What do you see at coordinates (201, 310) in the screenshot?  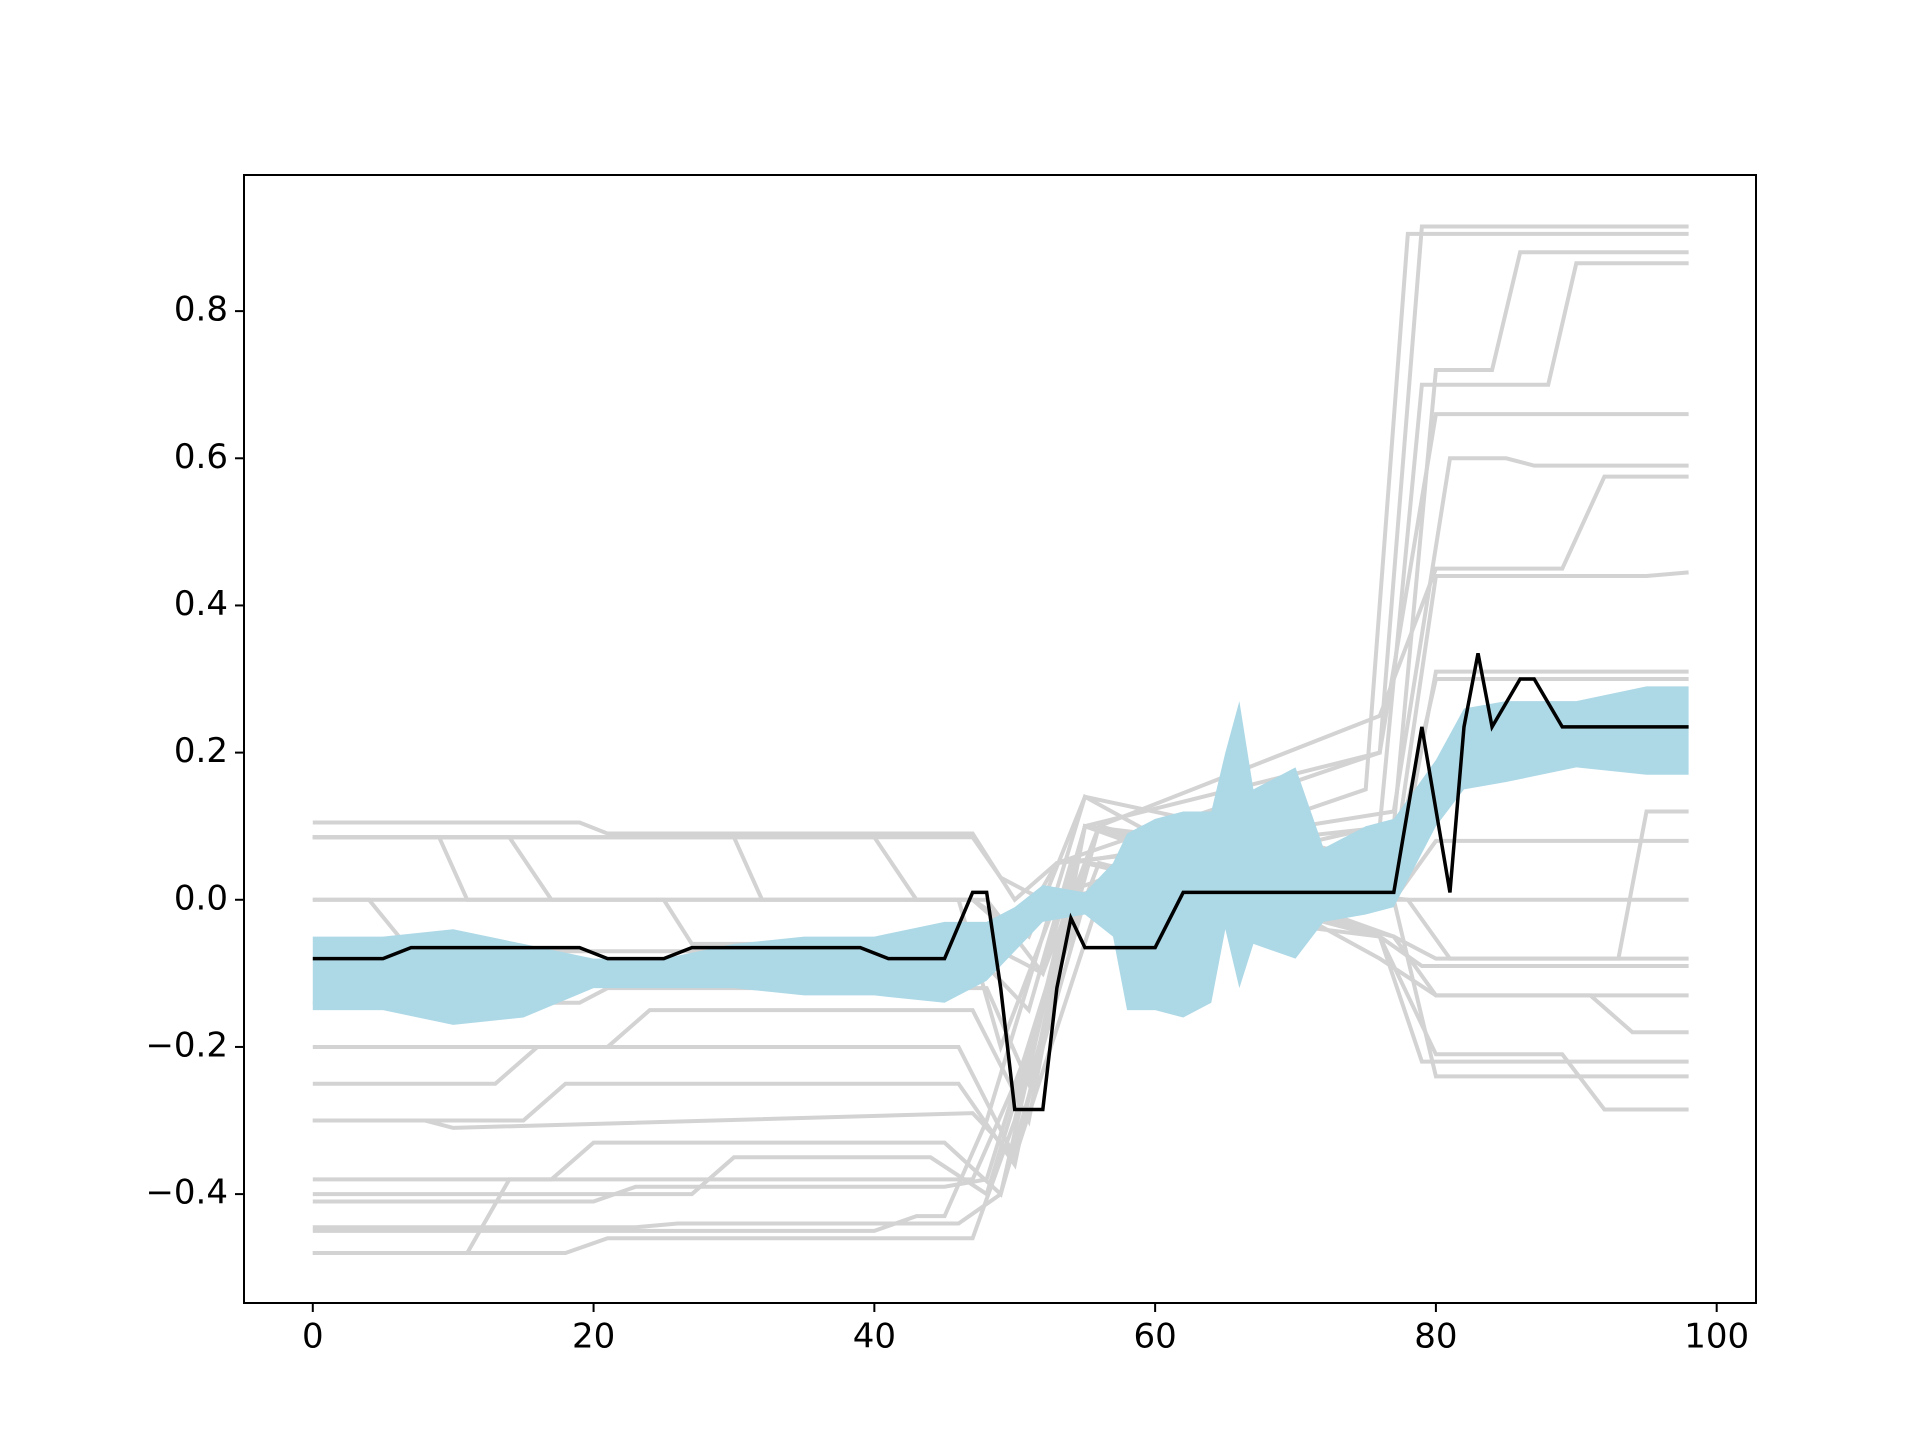 I see `y-tick-label: 0.8` at bounding box center [201, 310].